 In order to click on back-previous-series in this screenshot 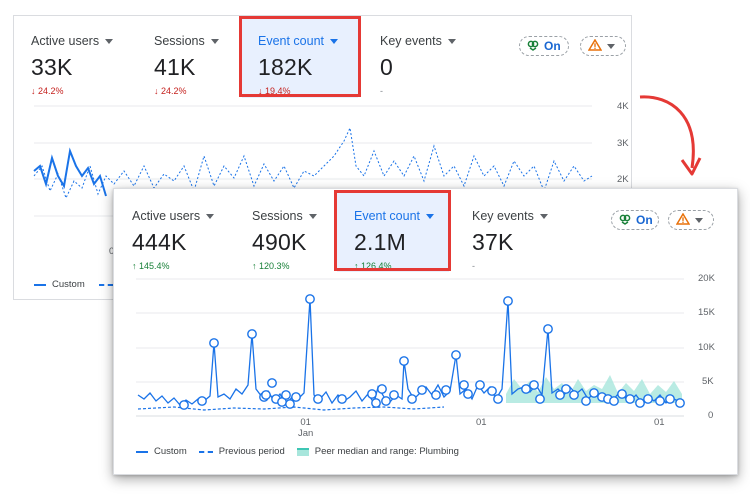, I will do `click(313, 163)`.